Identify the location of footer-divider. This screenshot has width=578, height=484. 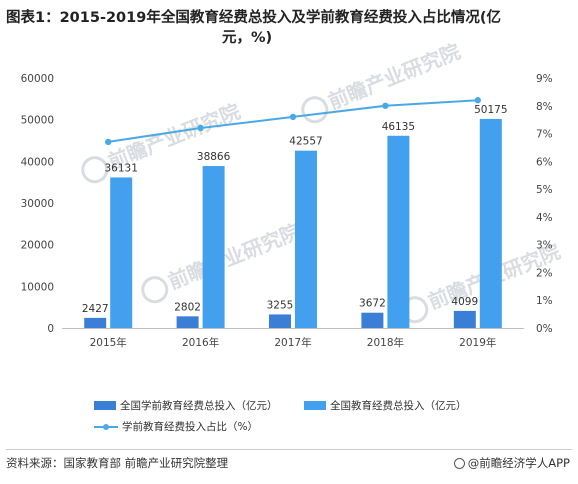
(289, 449).